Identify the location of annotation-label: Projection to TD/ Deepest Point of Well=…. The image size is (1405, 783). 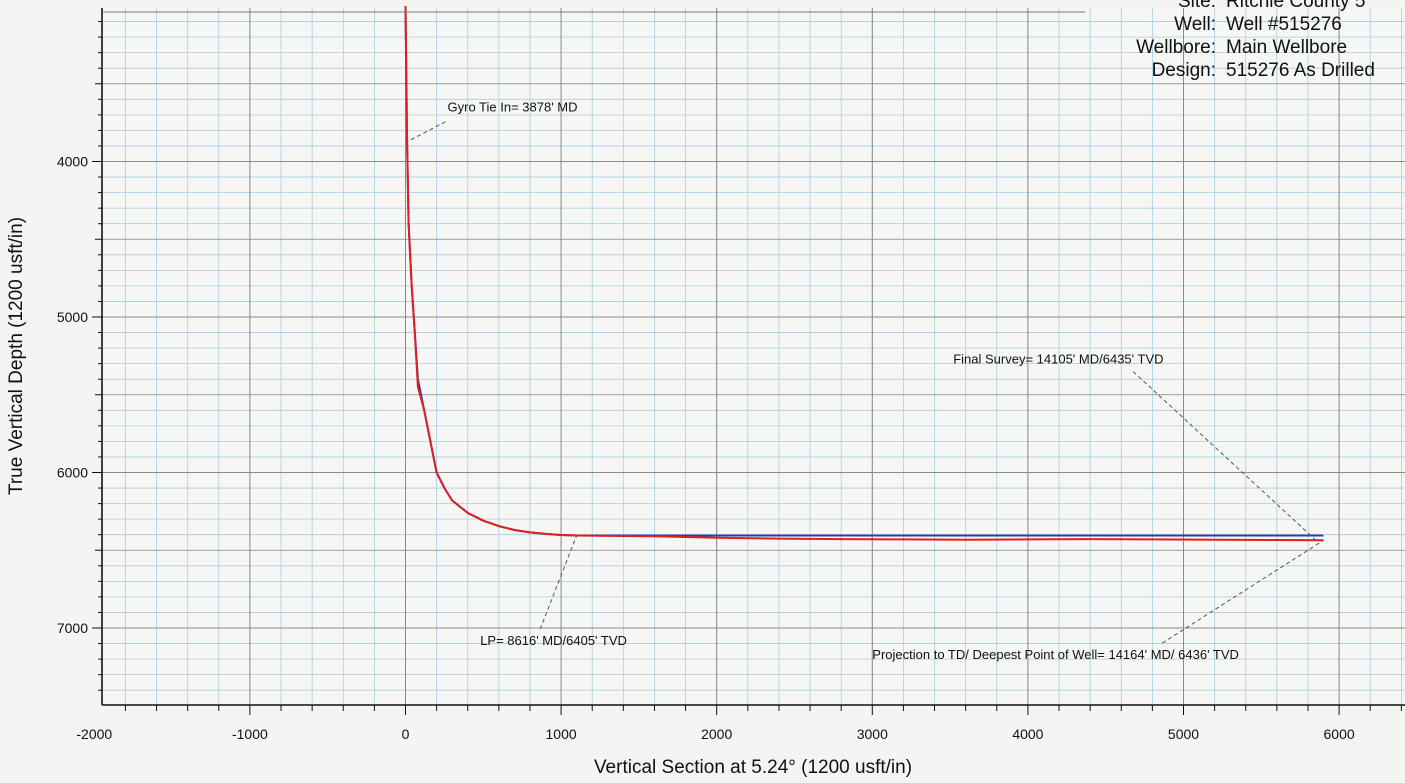
(1055, 654).